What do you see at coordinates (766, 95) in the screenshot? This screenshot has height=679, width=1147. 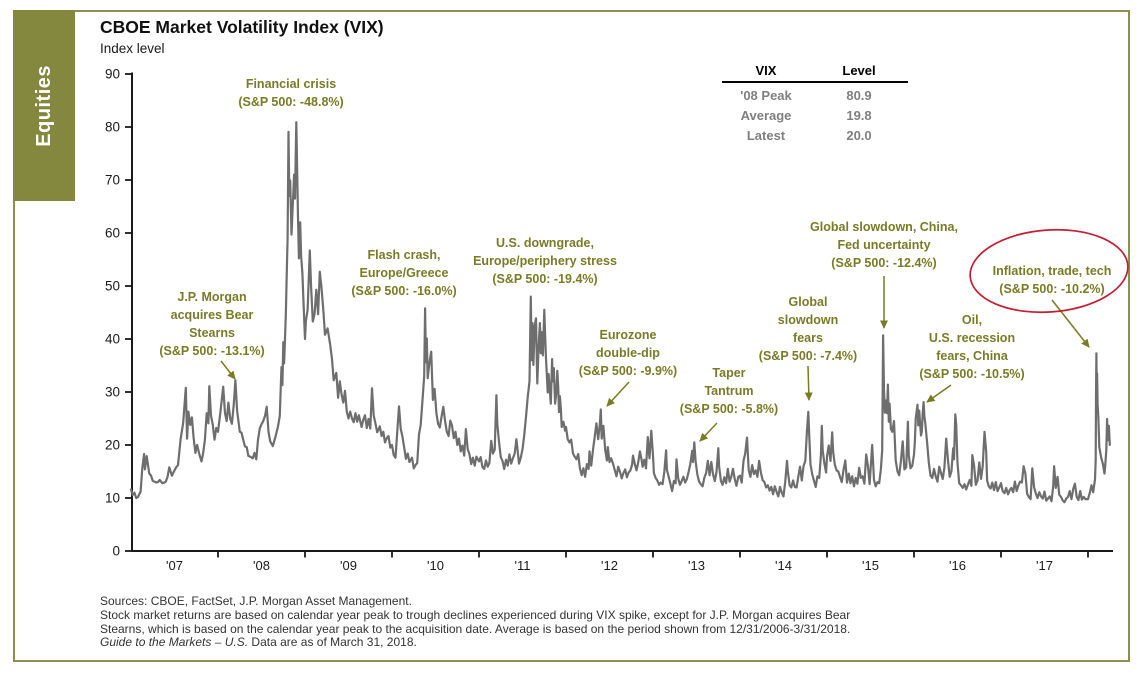 I see `stats-label: '08 Peak` at bounding box center [766, 95].